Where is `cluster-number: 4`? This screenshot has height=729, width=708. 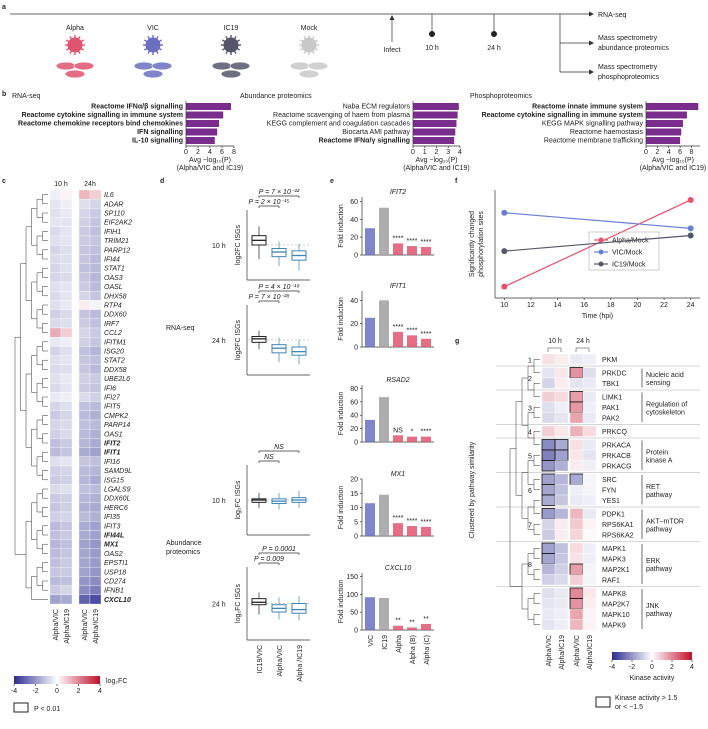 cluster-number: 4 is located at coordinates (530, 432).